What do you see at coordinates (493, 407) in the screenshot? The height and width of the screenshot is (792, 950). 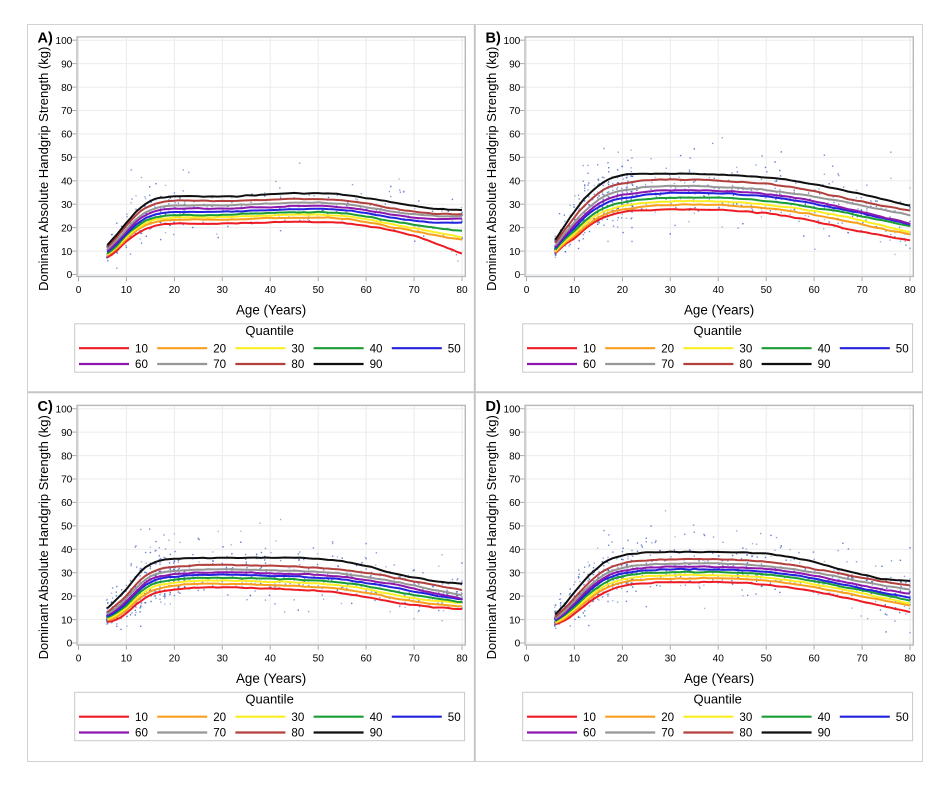 I see `svg-text: D)` at bounding box center [493, 407].